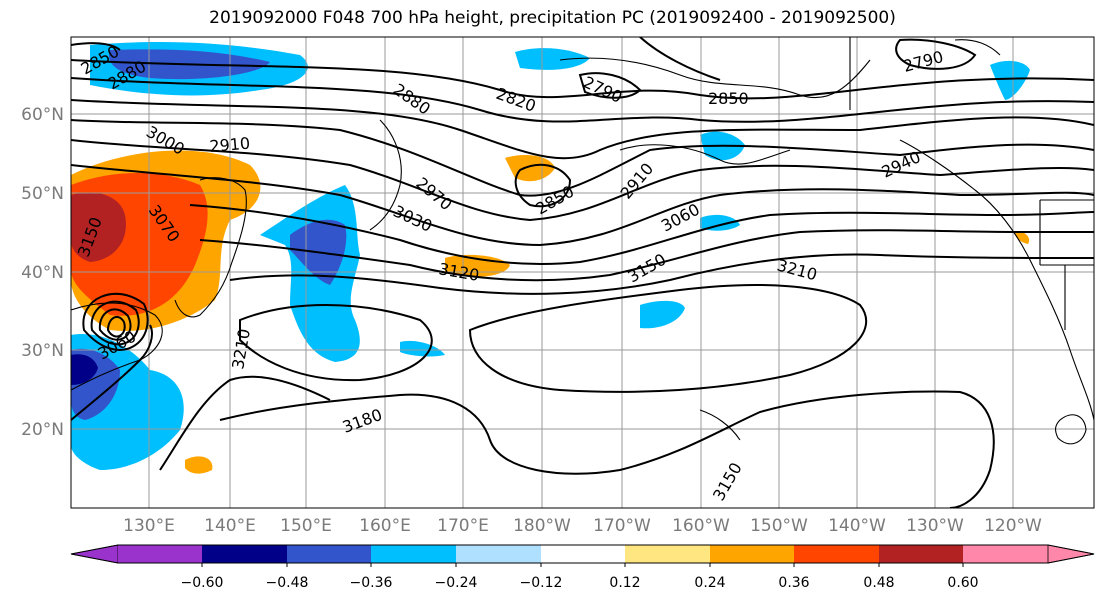 The image size is (1105, 601). What do you see at coordinates (306, 526) in the screenshot?
I see `lon-label: 150°E` at bounding box center [306, 526].